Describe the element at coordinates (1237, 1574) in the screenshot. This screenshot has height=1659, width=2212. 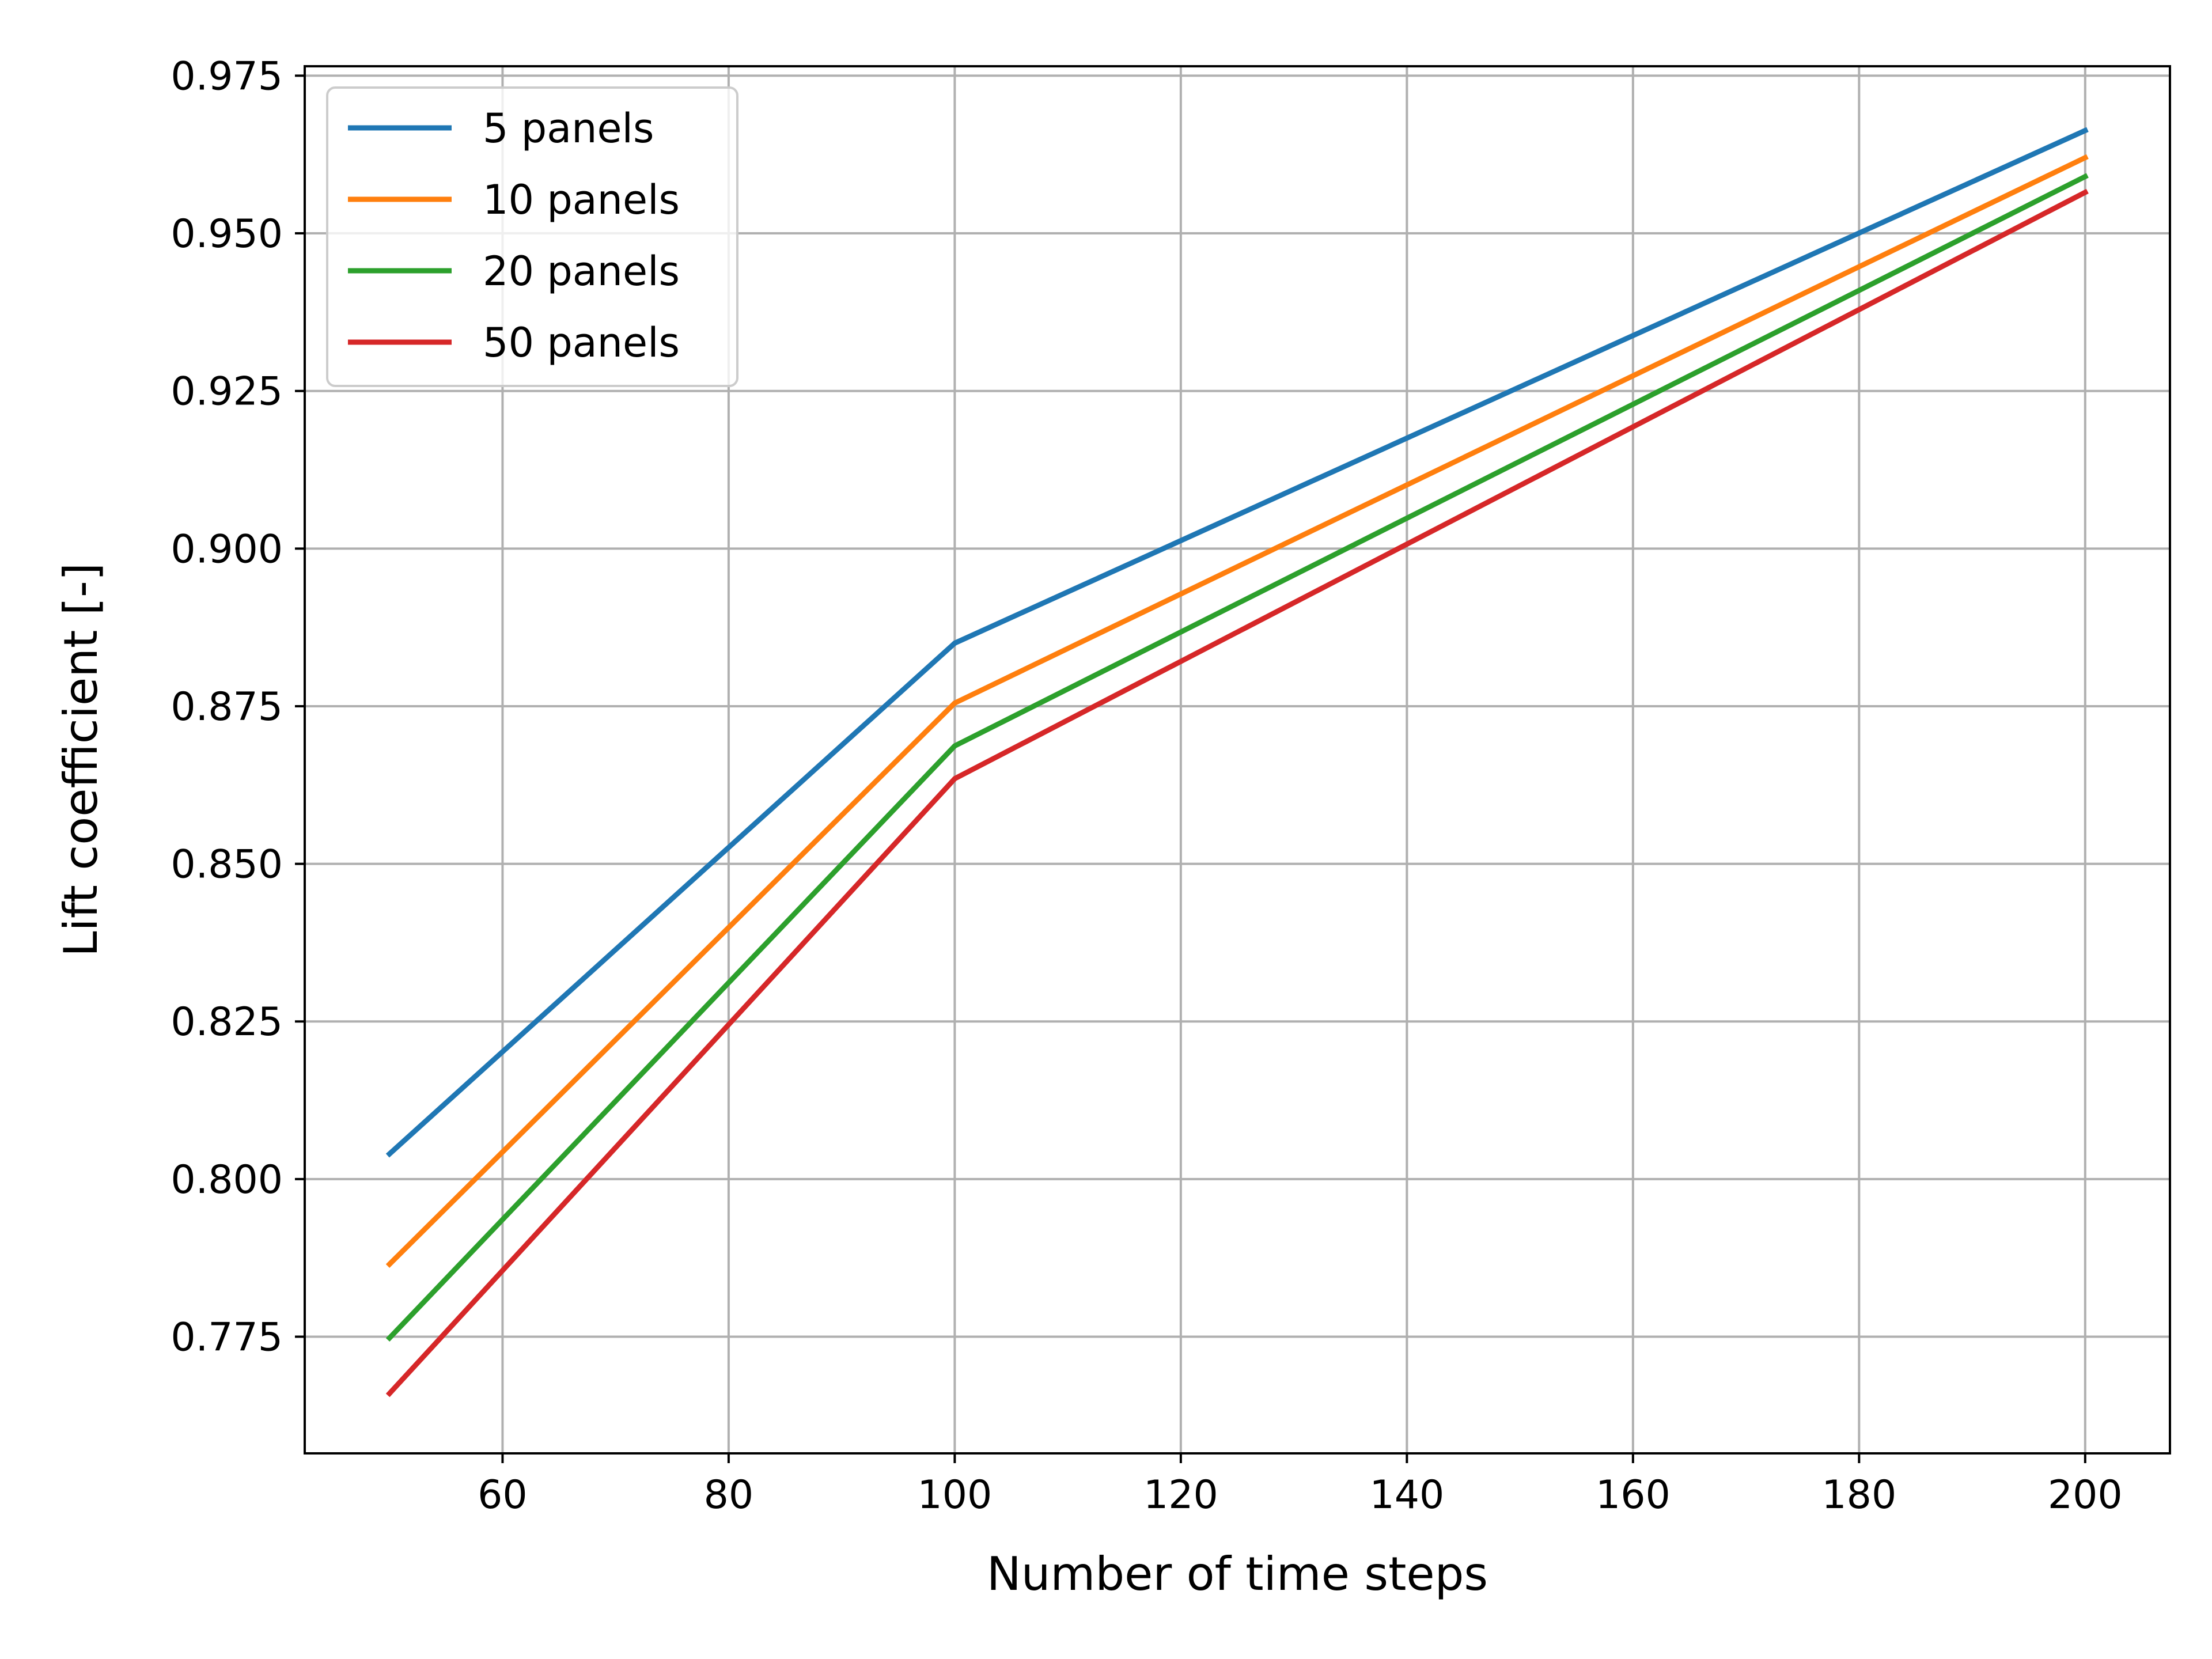
I see `x-axis-label: Number of time steps` at that location.